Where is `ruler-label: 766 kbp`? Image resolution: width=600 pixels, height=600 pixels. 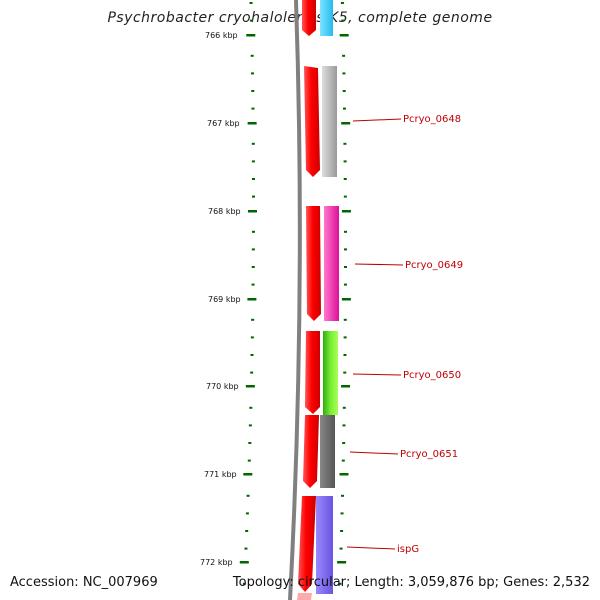 ruler-label: 766 kbp is located at coordinates (221, 35).